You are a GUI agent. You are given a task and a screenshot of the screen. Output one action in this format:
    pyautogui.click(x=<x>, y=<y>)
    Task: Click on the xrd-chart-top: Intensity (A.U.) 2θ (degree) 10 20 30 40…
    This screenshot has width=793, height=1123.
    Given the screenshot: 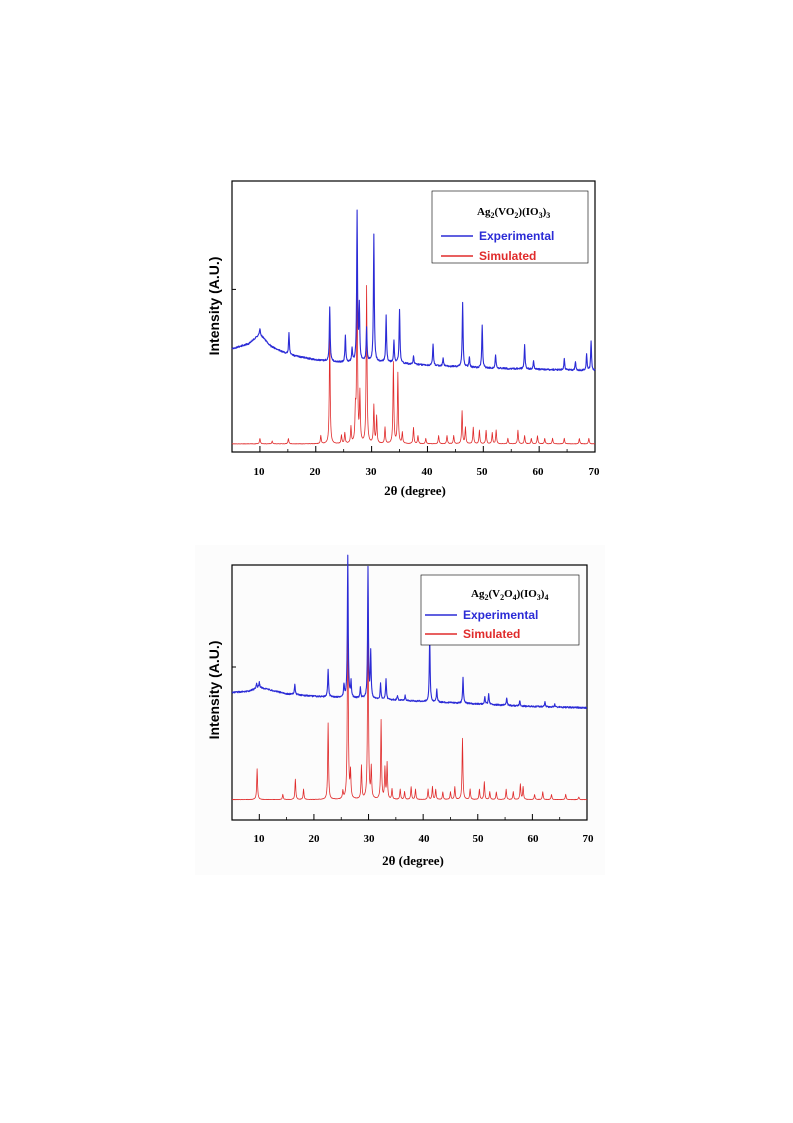 What is the action you would take?
    pyautogui.click(x=403, y=339)
    